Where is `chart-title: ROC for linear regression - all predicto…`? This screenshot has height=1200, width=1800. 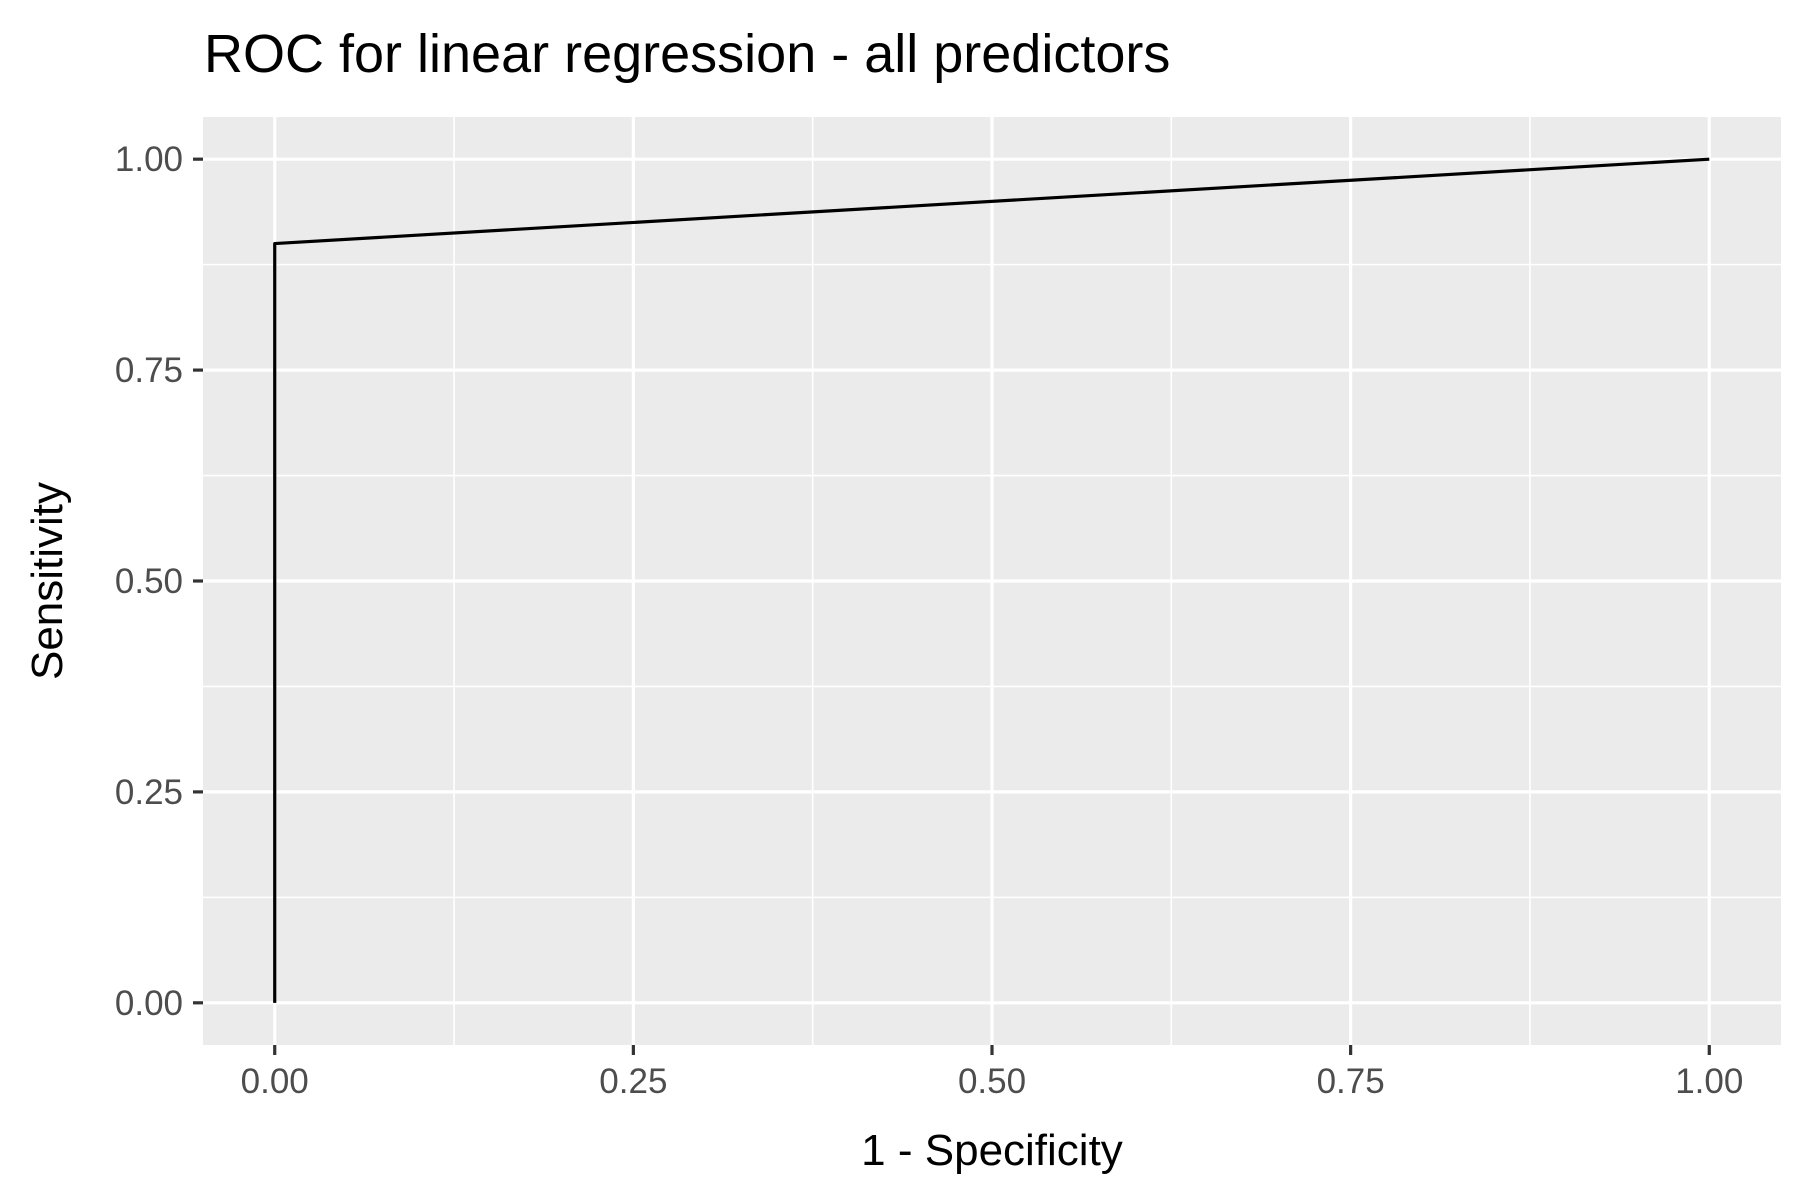 chart-title: ROC for linear regression - all predicto… is located at coordinates (687, 54).